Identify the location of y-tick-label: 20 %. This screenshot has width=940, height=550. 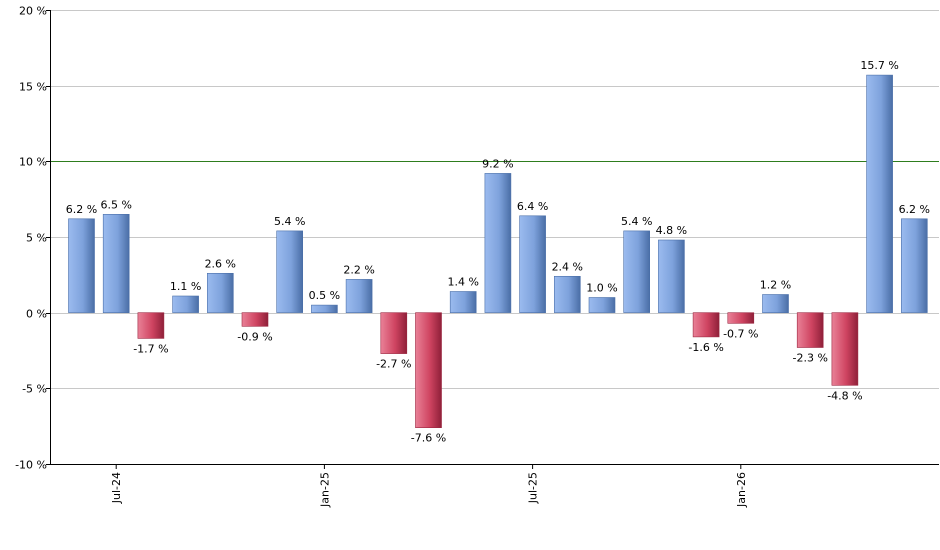
(33, 11).